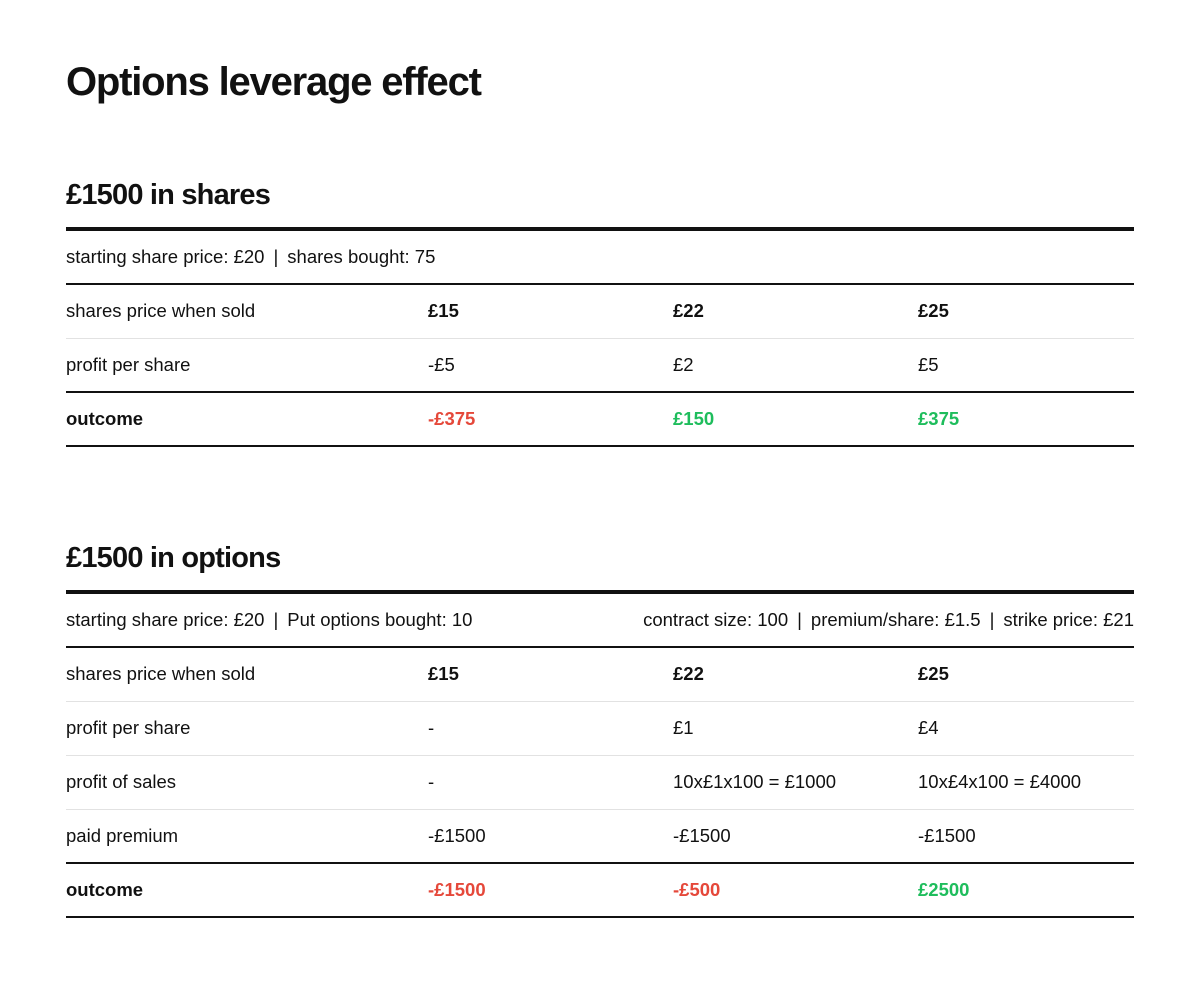 This screenshot has height=1000, width=1200. Describe the element at coordinates (168, 195) in the screenshot. I see `shares-section-title: £1500 in shares` at that location.